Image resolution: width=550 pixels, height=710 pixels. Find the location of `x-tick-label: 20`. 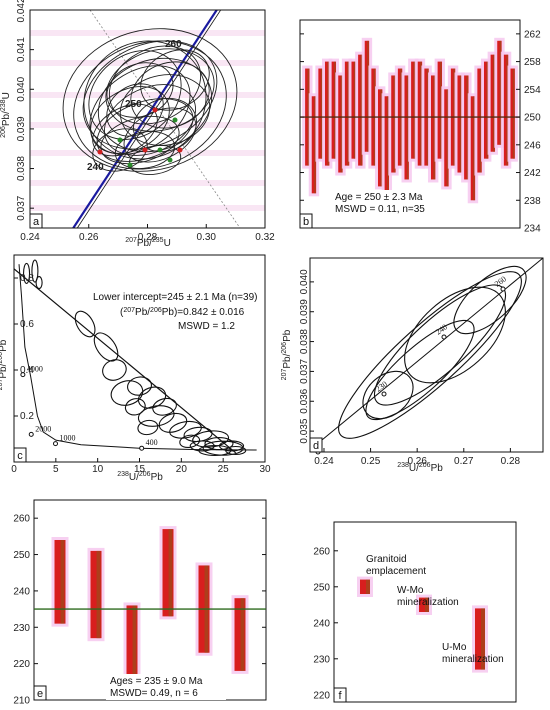

x-tick-label: 20 is located at coordinates (182, 469).